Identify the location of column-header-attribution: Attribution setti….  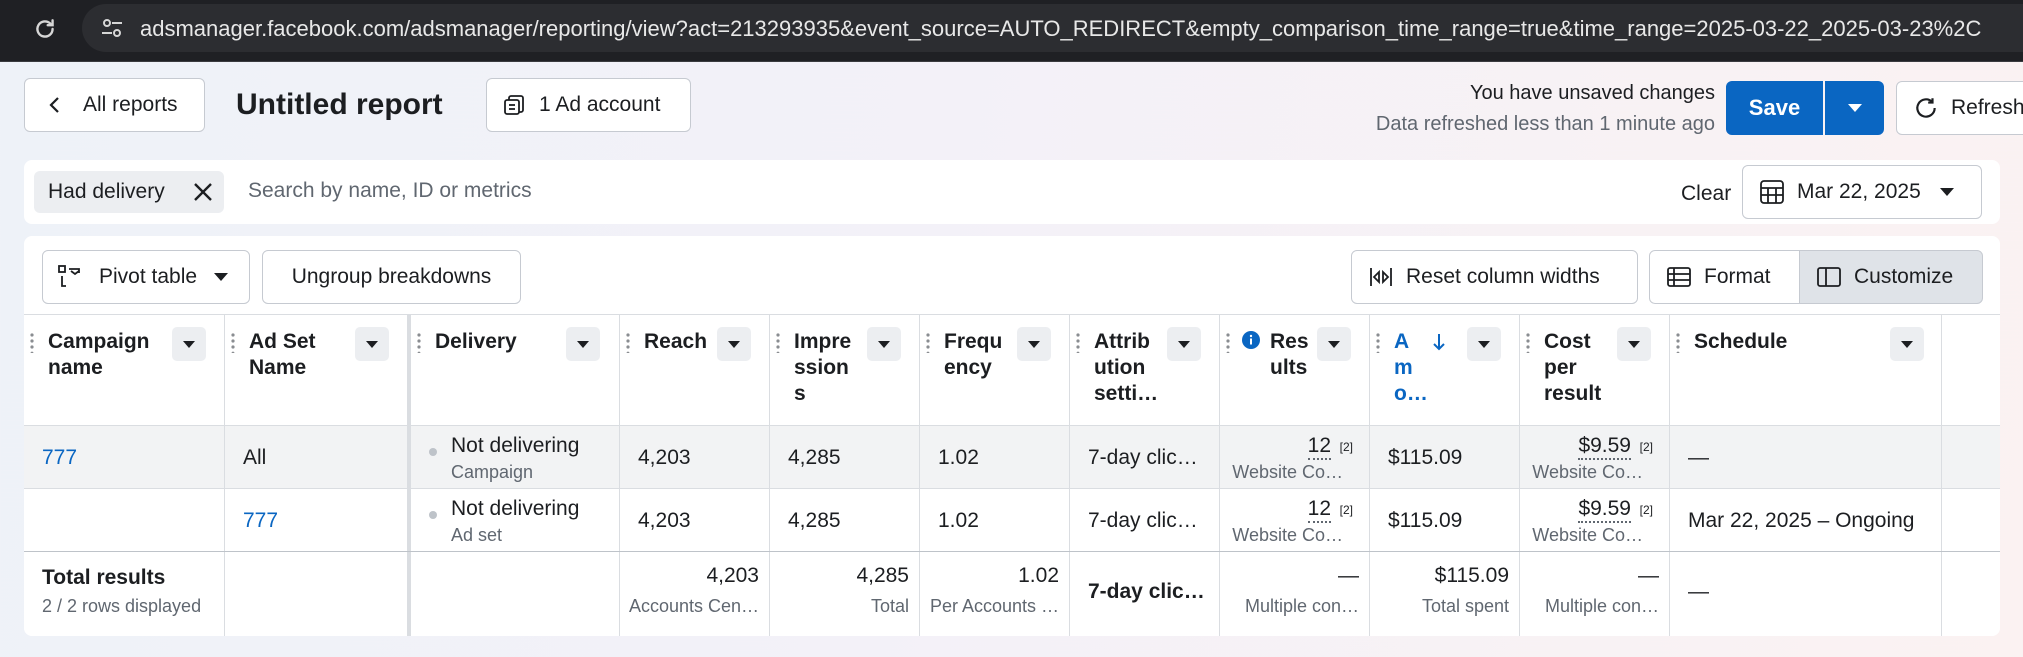
(1145, 370).